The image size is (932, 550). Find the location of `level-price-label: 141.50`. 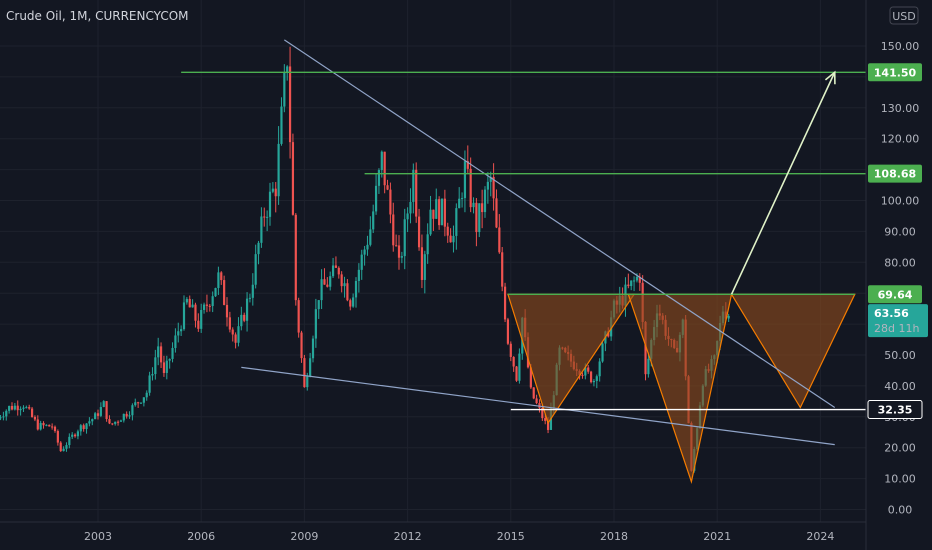

level-price-label: 141.50 is located at coordinates (895, 72).